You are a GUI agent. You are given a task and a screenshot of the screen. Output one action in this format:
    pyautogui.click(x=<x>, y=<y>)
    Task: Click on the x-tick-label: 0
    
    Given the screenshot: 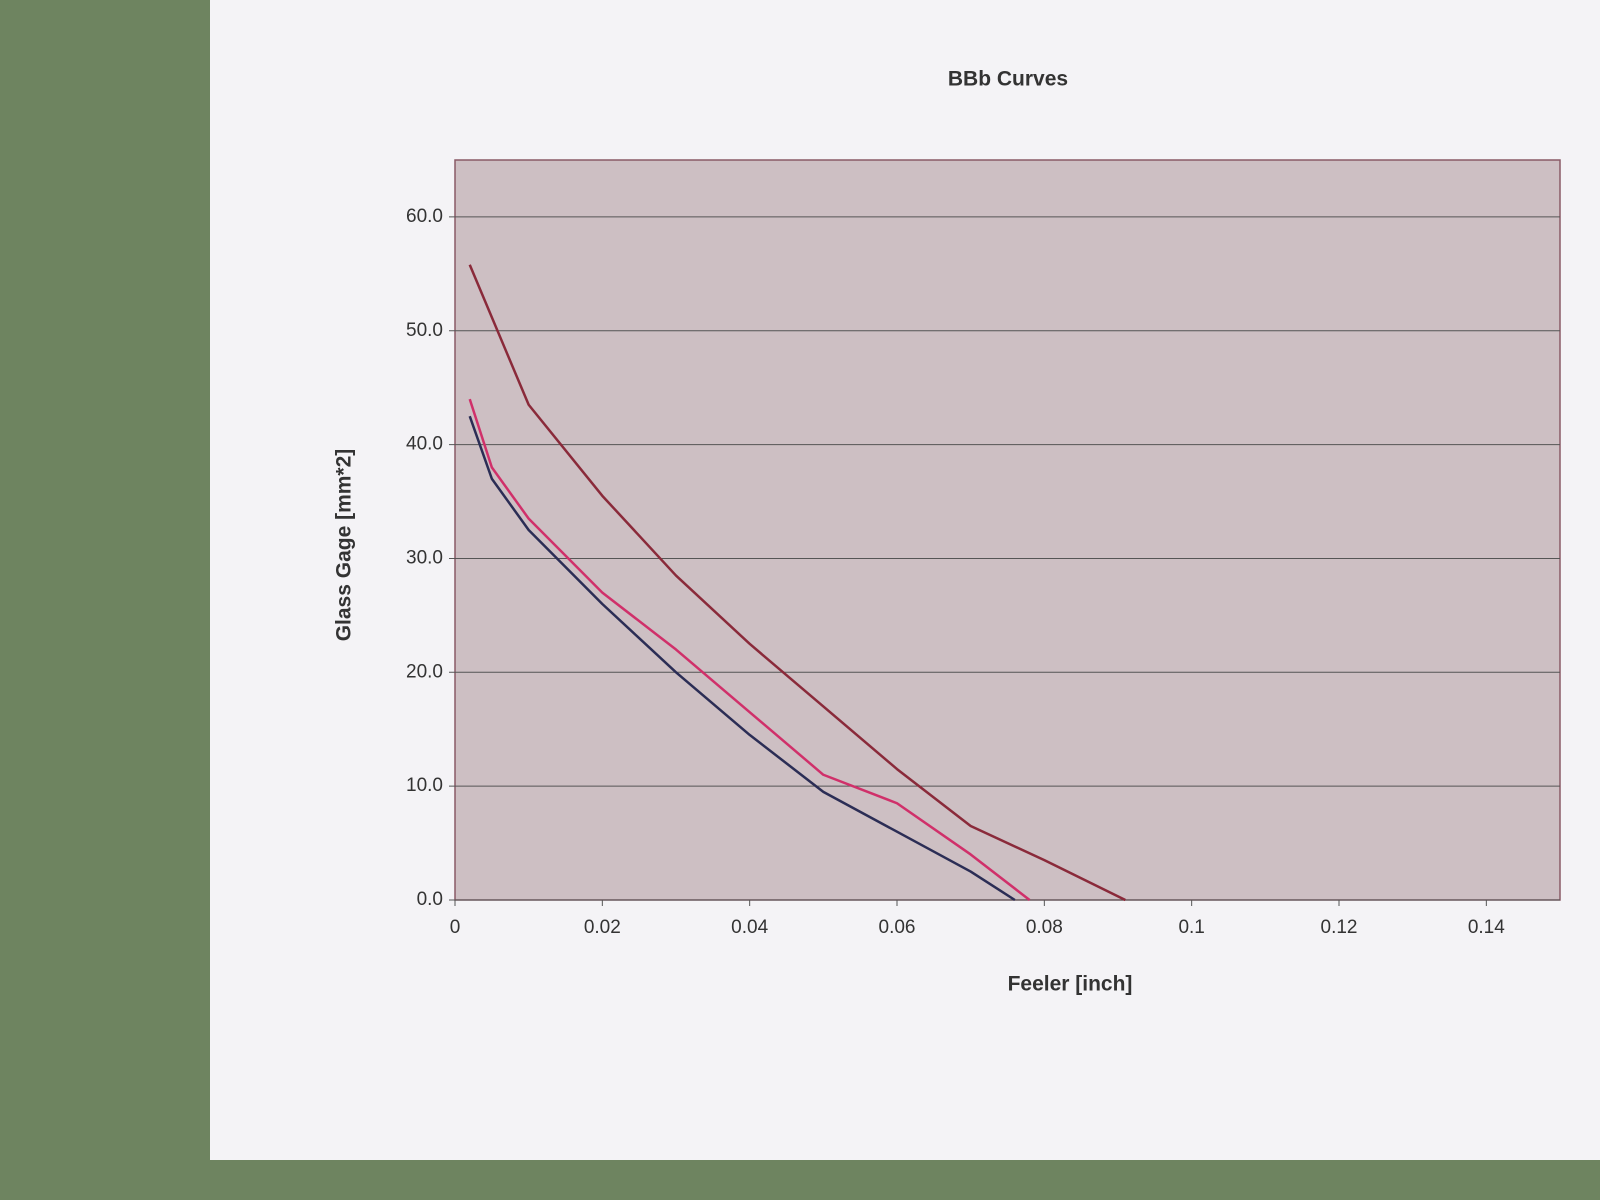 What is the action you would take?
    pyautogui.click(x=455, y=927)
    